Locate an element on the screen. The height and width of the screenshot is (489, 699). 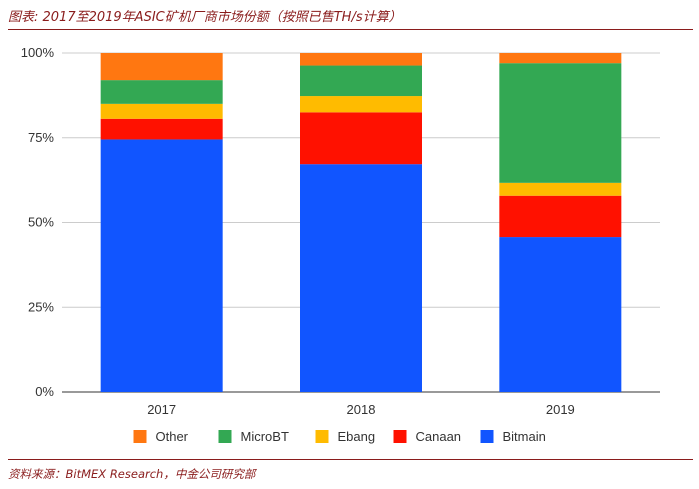
legend-swatch-other is located at coordinates (140, 436).